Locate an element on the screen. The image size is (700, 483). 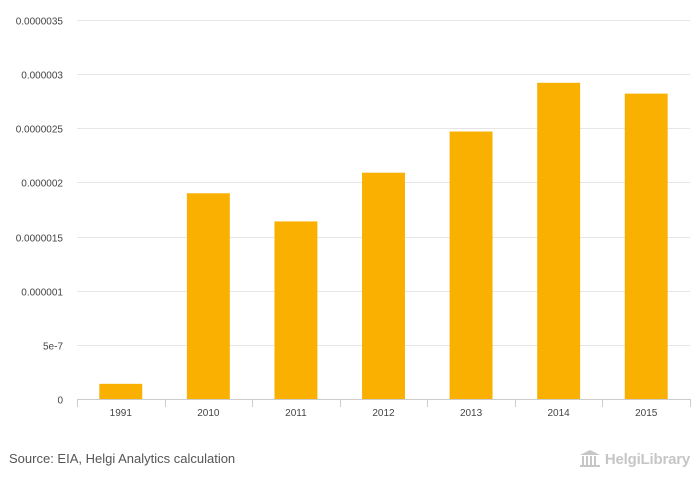
helgi-library-logo: HelgiLibrary is located at coordinates (634, 459).